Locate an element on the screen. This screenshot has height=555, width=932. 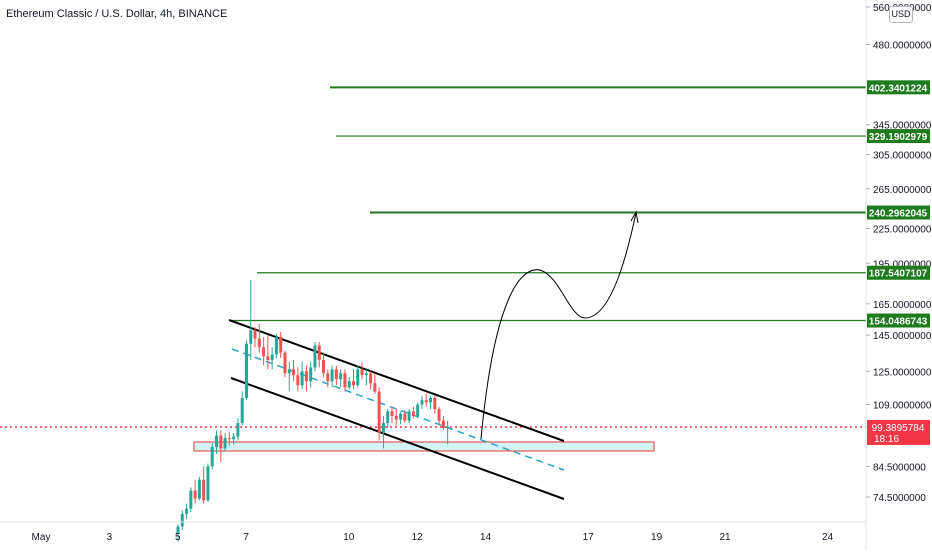
y-tick-label: 195.0000000 is located at coordinates (902, 264).